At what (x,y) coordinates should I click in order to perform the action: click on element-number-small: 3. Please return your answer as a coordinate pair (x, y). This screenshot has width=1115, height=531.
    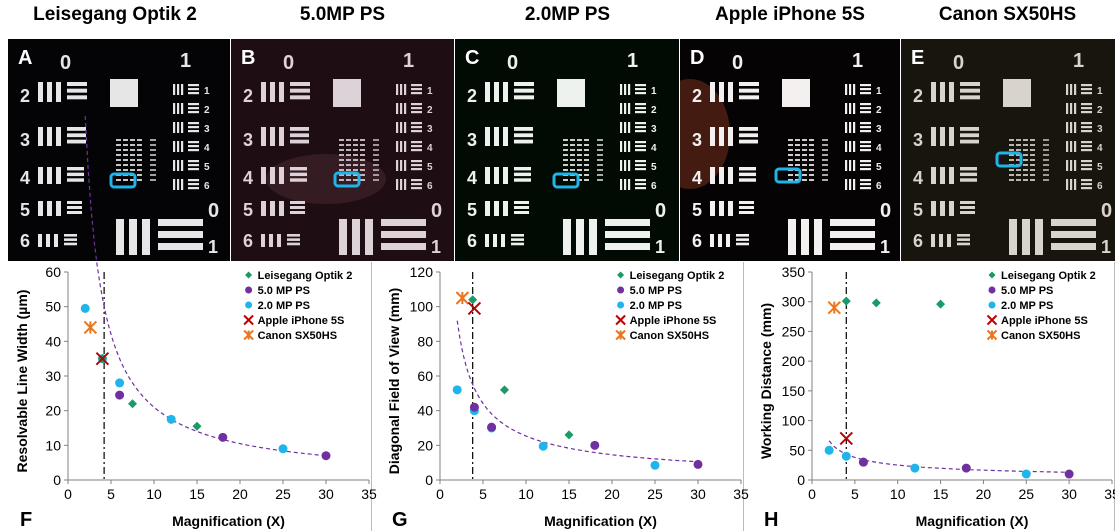
    Looking at the image, I should click on (1100, 129).